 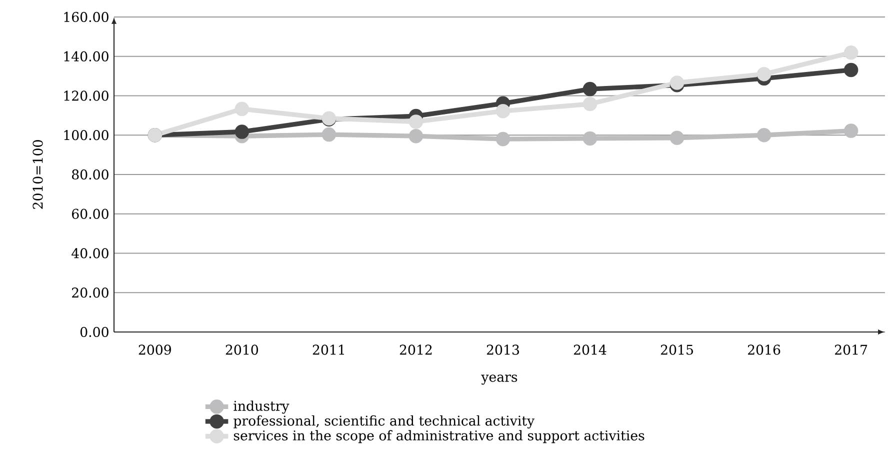 What do you see at coordinates (384, 421) in the screenshot?
I see `legend-label: professional, scientific and technical activity` at bounding box center [384, 421].